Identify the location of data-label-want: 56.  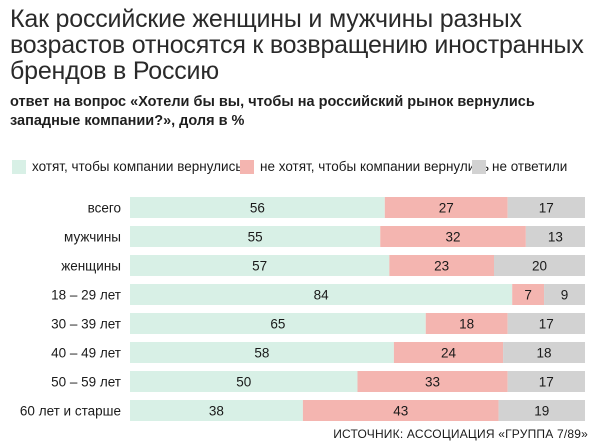
(257, 208).